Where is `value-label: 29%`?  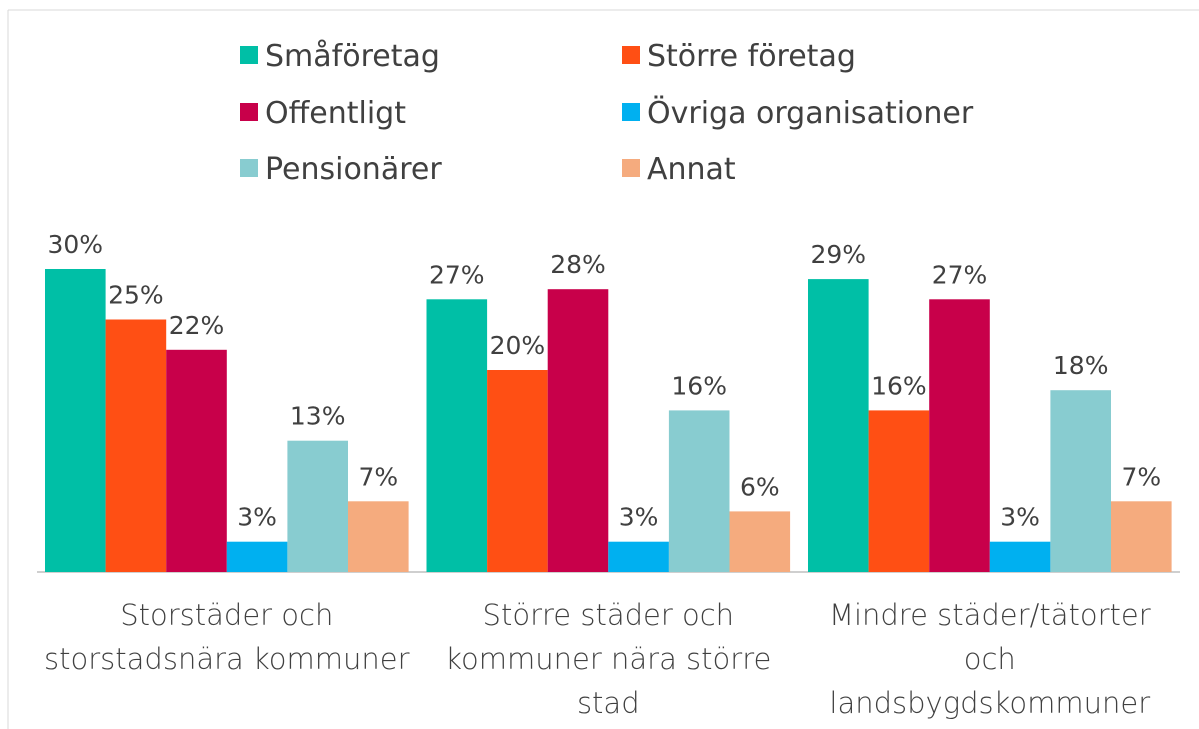
value-label: 29% is located at coordinates (839, 254).